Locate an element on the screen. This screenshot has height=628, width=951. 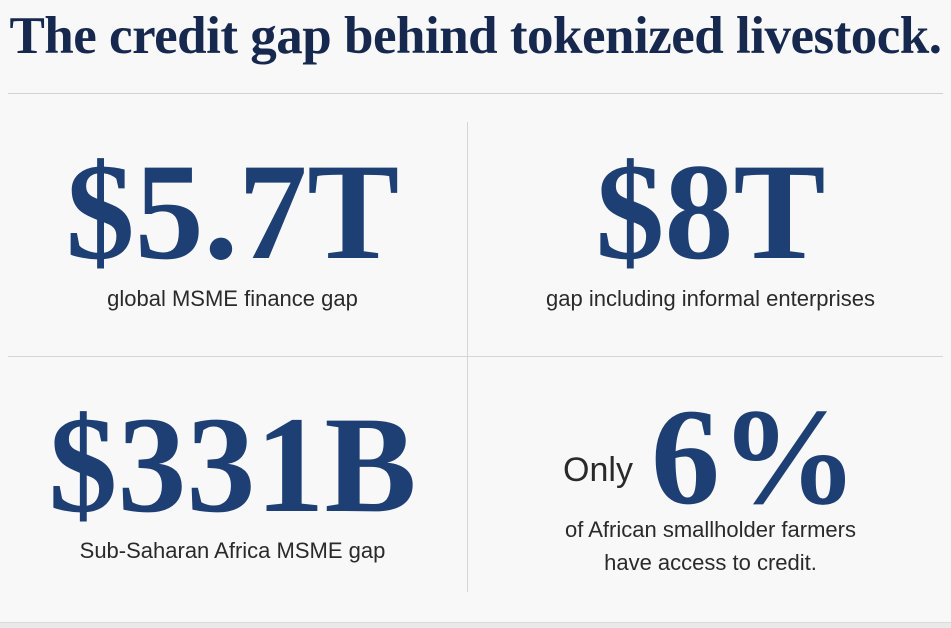
stat-informal-gap-label: gap including informal enterprises is located at coordinates (710, 298).